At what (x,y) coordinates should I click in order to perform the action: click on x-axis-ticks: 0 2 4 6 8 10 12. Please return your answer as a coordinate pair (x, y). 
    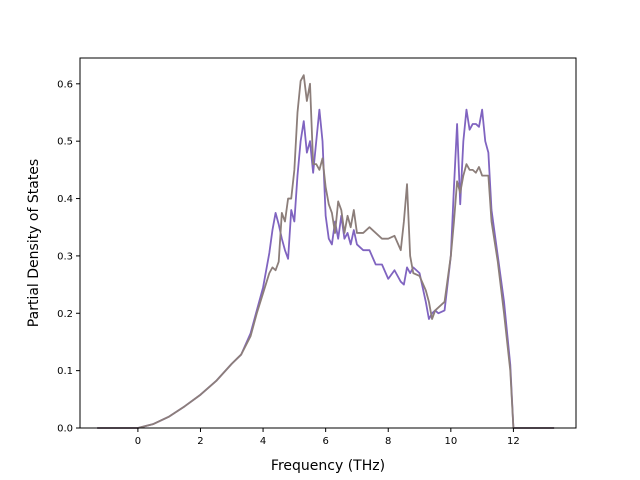
    Looking at the image, I should click on (327, 437).